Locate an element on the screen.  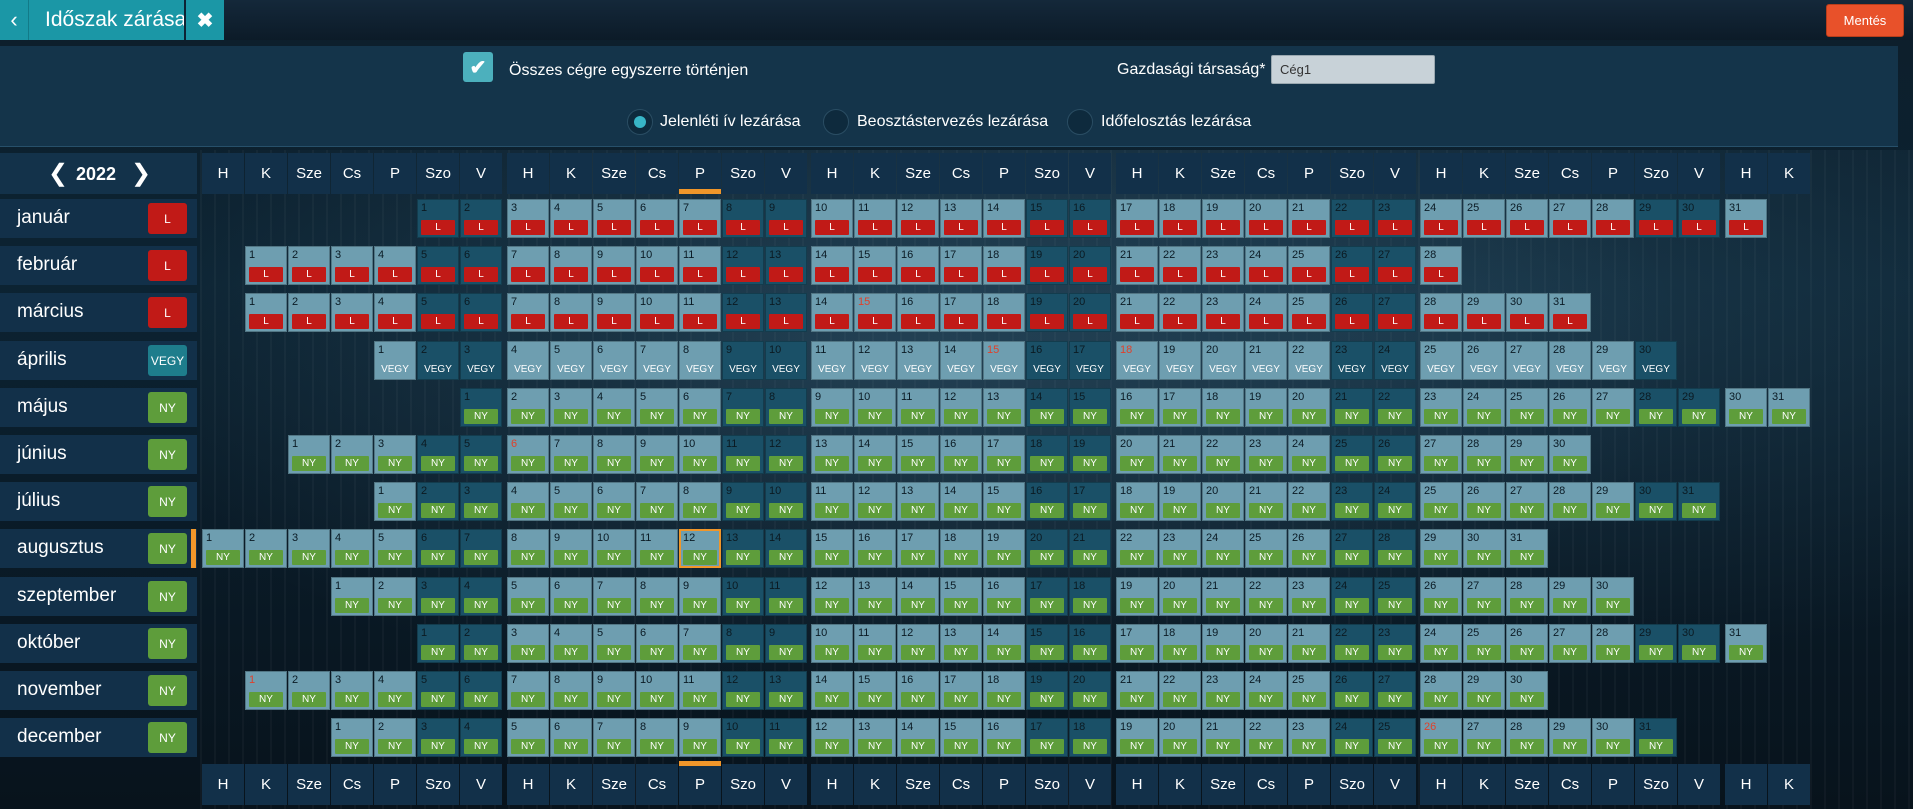
day-cell: 4 NY is located at coordinates (528, 501).